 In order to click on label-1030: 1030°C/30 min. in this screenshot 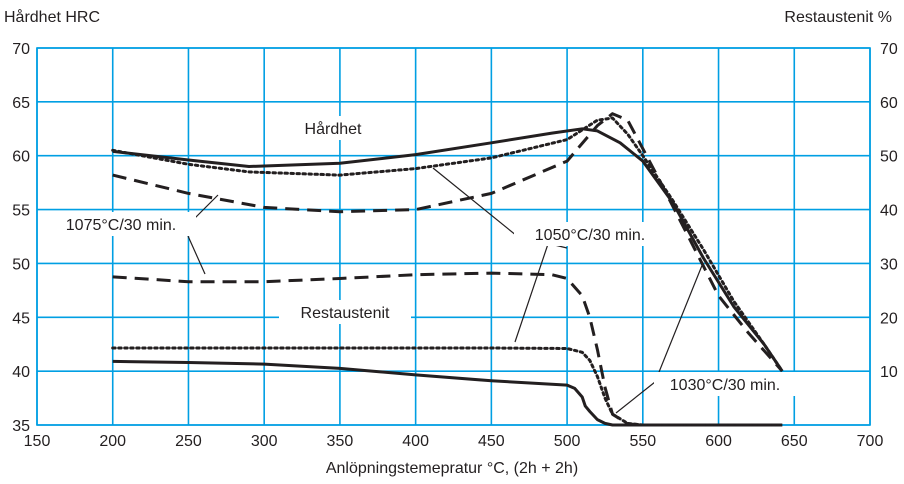, I will do `click(725, 385)`.